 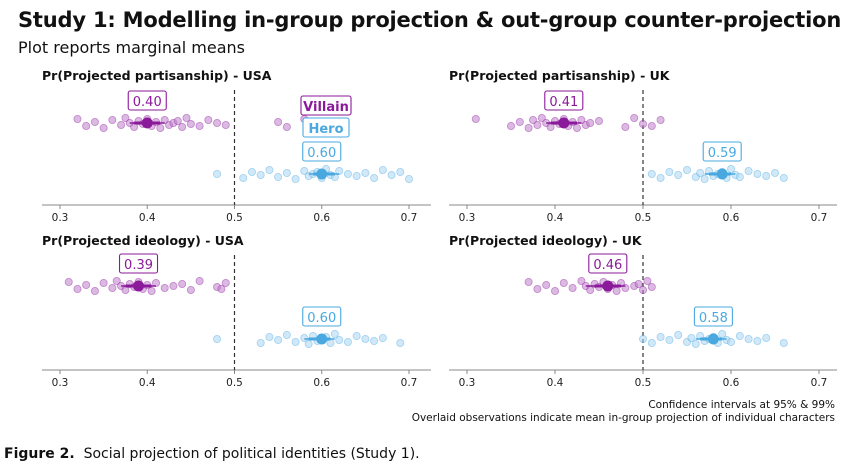 I want to click on legend-villain-box, so click(x=326, y=105).